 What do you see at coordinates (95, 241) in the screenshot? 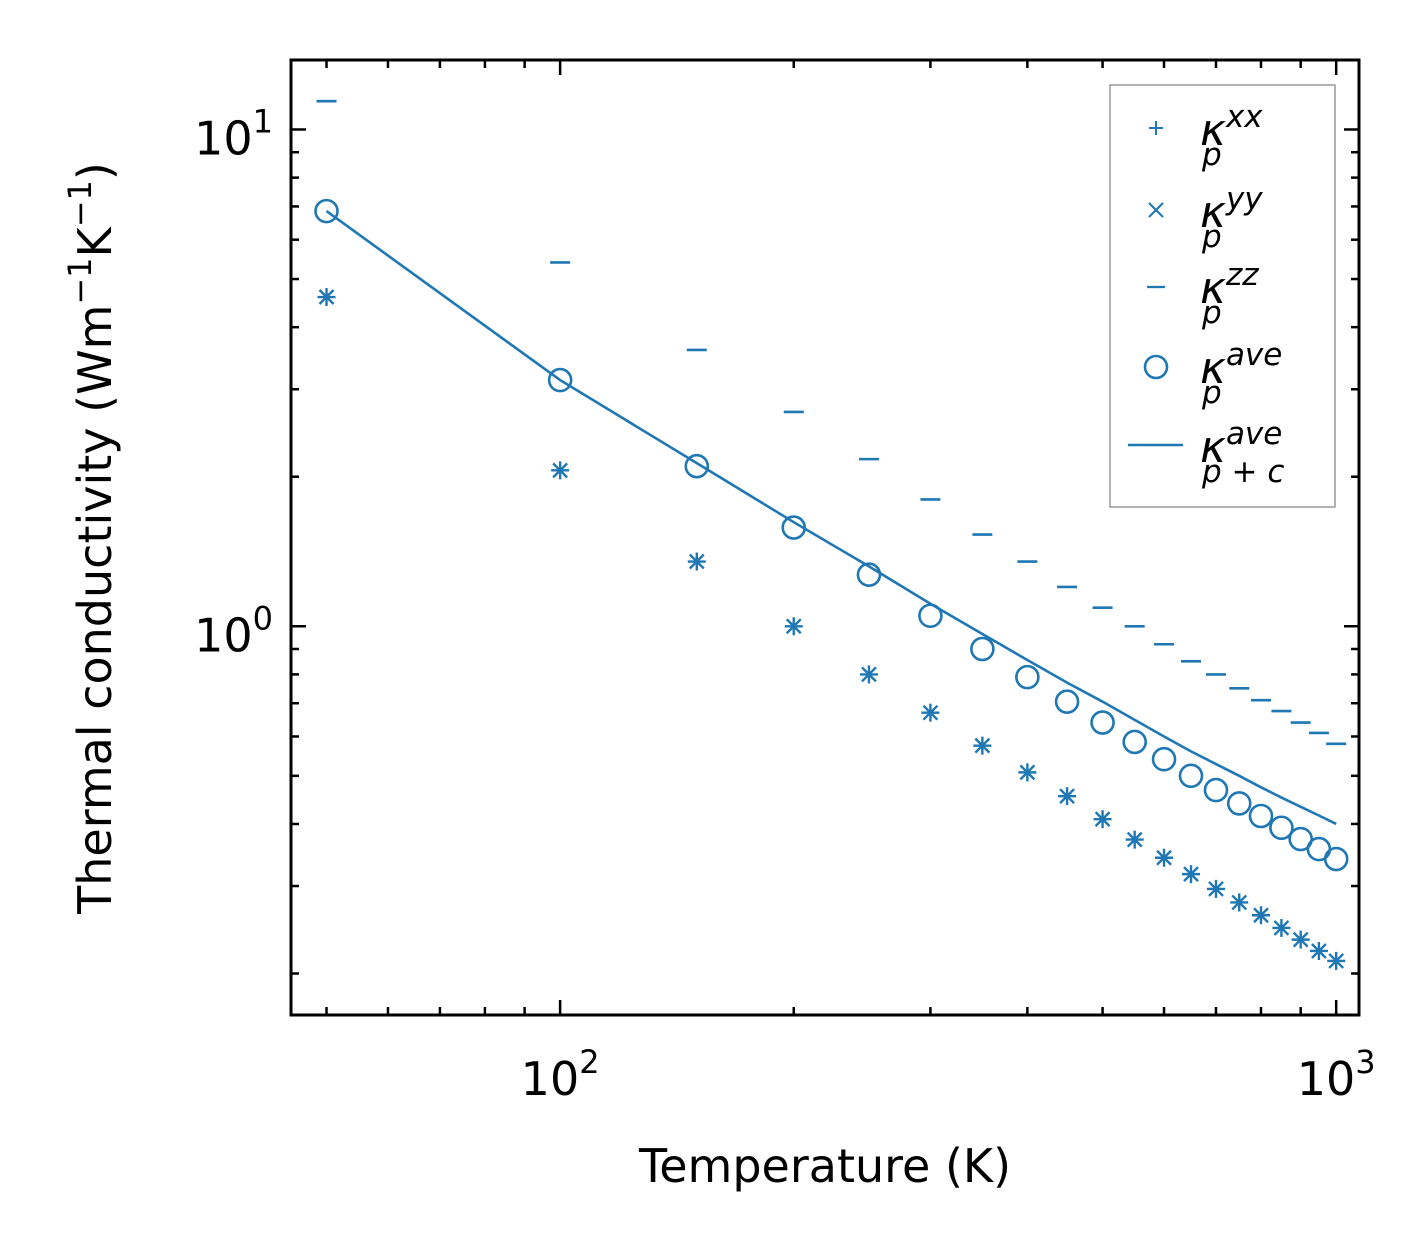
I see `y-axis-title-mid: K` at bounding box center [95, 241].